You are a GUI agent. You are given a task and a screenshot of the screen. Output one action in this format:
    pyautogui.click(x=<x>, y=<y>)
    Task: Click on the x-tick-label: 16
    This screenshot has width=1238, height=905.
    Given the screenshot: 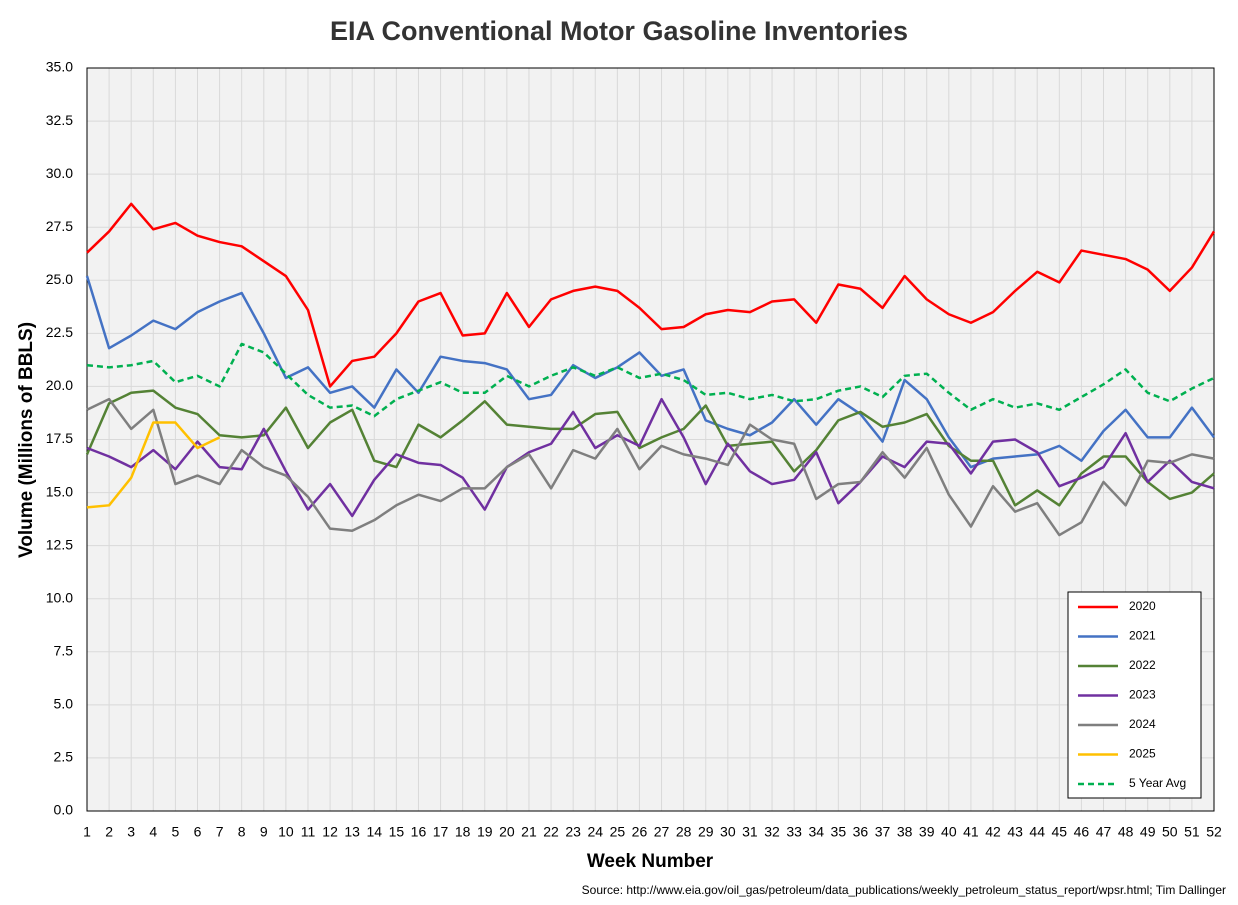 What is the action you would take?
    pyautogui.click(x=419, y=832)
    